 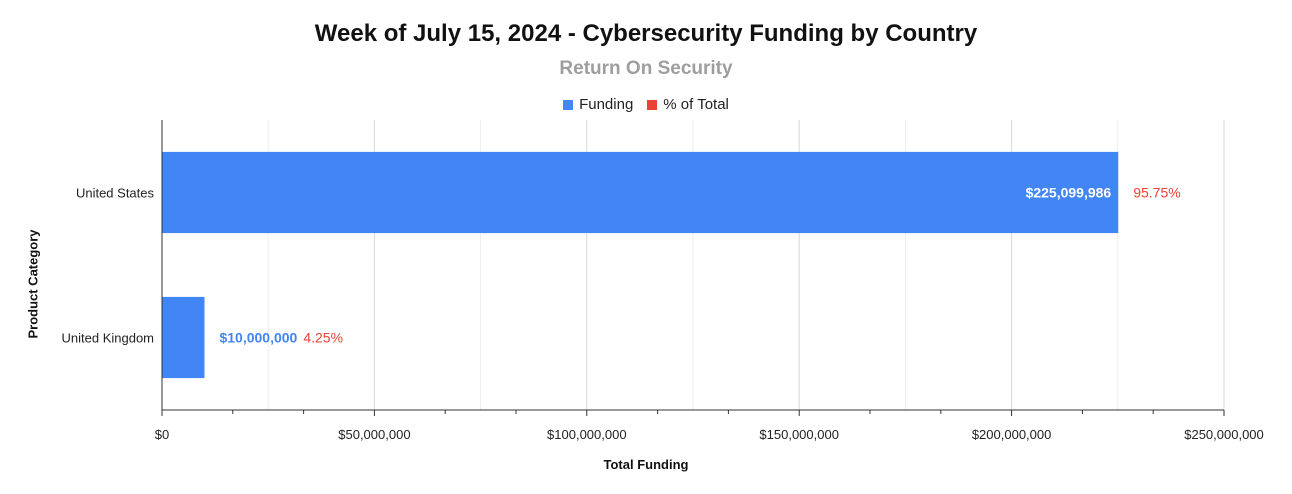 I want to click on legend-swatch-percent, so click(x=652, y=104).